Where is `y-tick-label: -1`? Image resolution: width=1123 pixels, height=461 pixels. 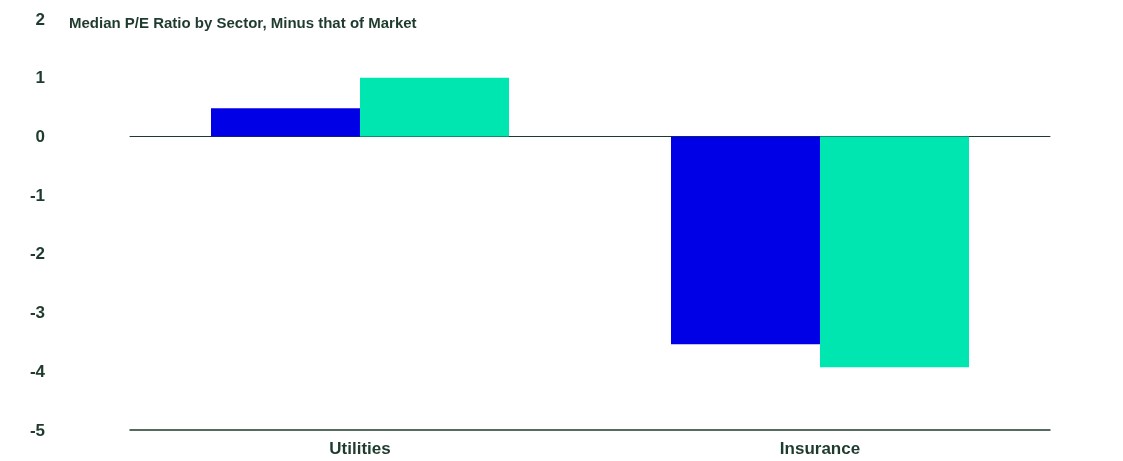
y-tick-label: -1 is located at coordinates (37, 195).